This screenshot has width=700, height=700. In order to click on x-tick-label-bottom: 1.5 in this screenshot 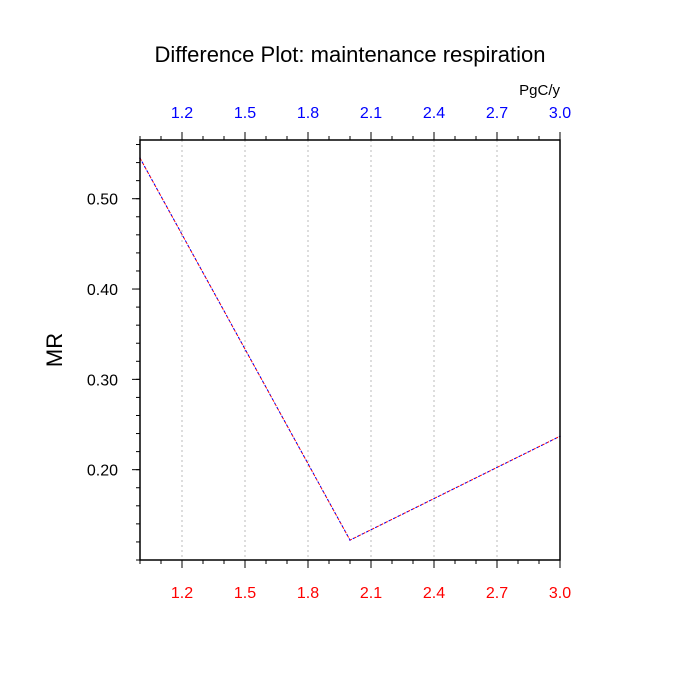, I will do `click(245, 593)`.